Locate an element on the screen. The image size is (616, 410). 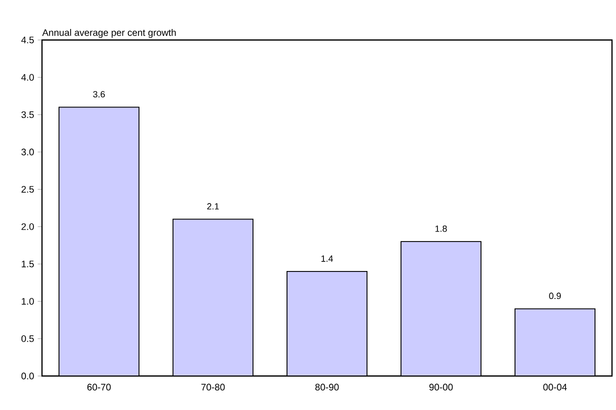
x-tick-label: 80-90 is located at coordinates (327, 387).